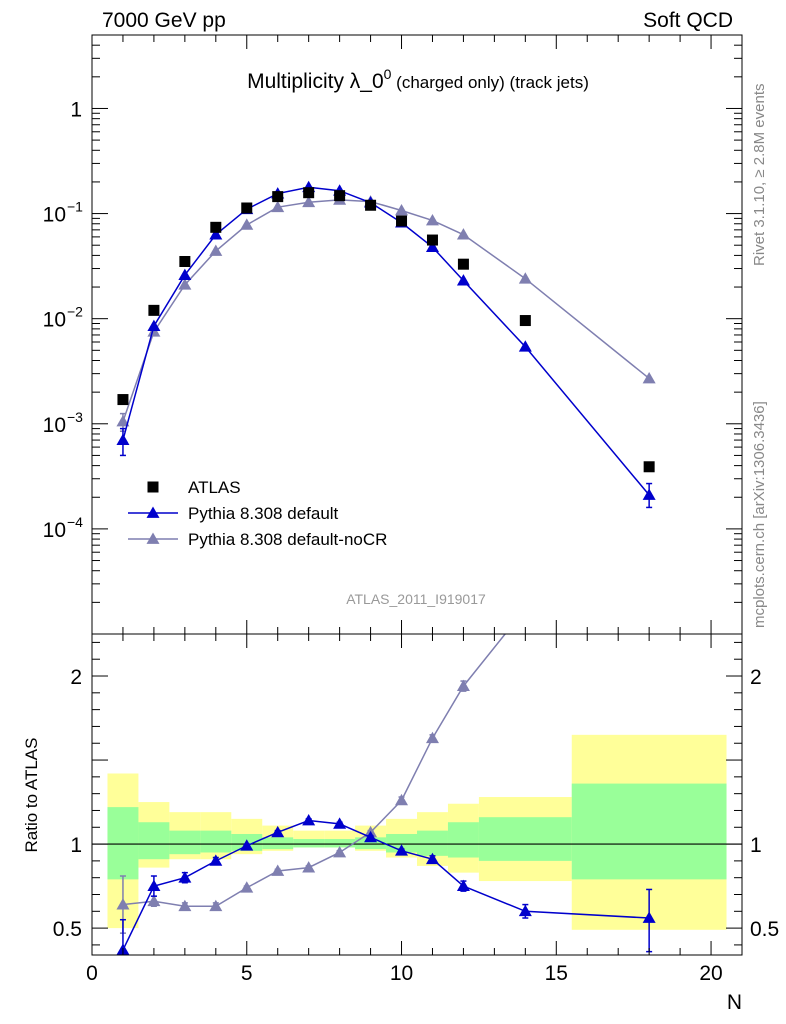 The height and width of the screenshot is (1024, 786). Describe the element at coordinates (75, 522) in the screenshot. I see `y-tick-exponent: −4` at that location.